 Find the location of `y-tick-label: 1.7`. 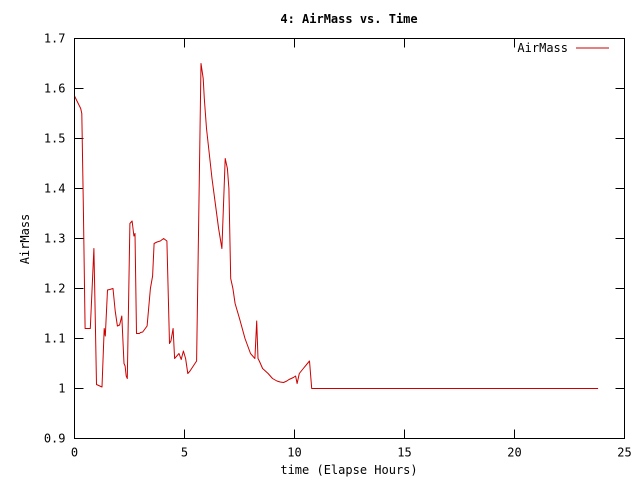

y-tick-label: 1.7 is located at coordinates (55, 39).